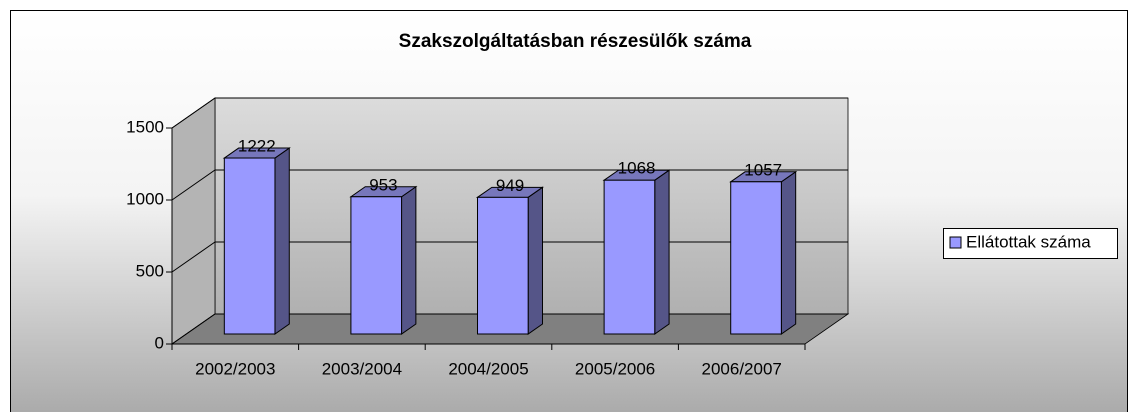 Image resolution: width=1138 pixels, height=412 pixels. I want to click on legend-label: Ellátottak száma, so click(1028, 241).